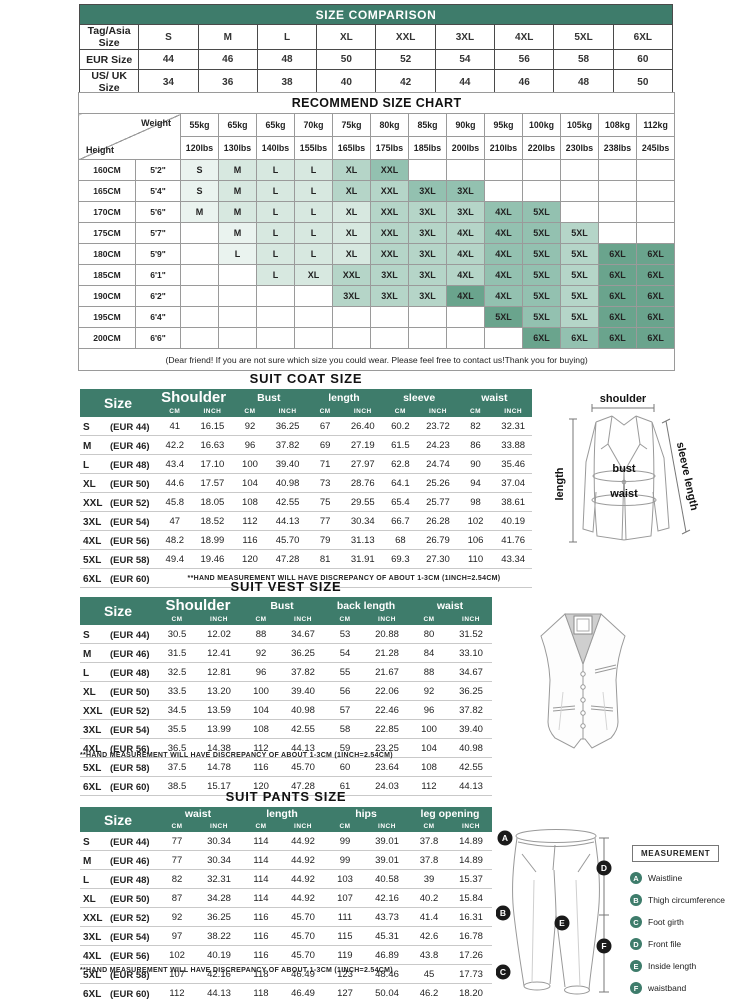 This screenshot has width=750, height=1000. I want to click on cell: 127, so click(345, 991).